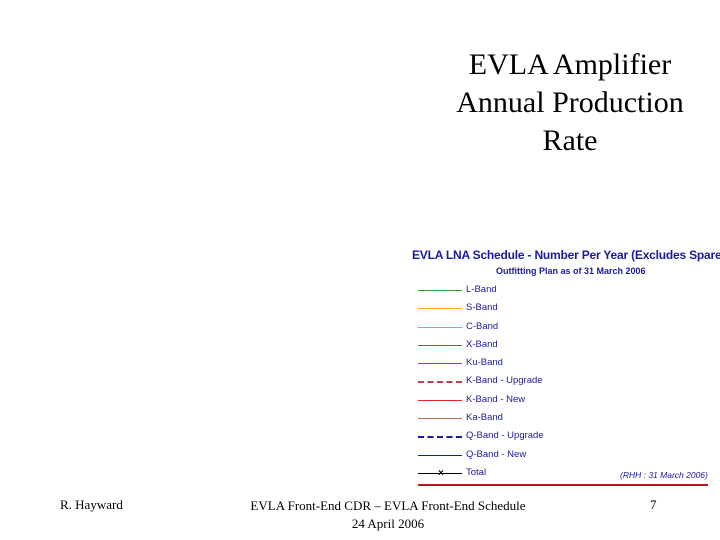 The height and width of the screenshot is (540, 720). I want to click on legend-label: Q-Band - Upgrade, so click(505, 436).